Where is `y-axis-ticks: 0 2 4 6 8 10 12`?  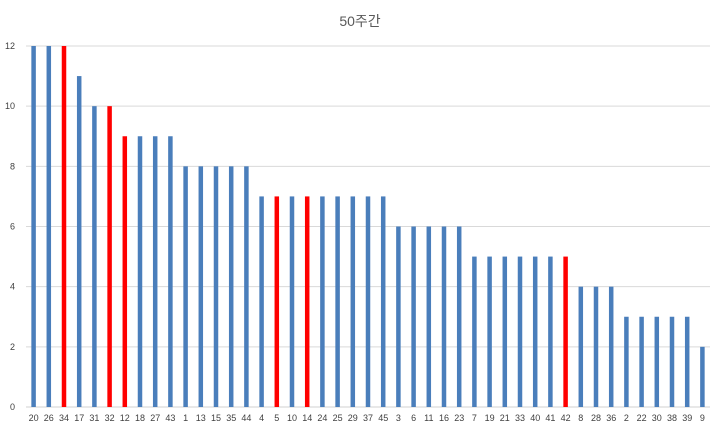
y-axis-ticks: 0 2 4 6 8 10 12 is located at coordinates (10, 226).